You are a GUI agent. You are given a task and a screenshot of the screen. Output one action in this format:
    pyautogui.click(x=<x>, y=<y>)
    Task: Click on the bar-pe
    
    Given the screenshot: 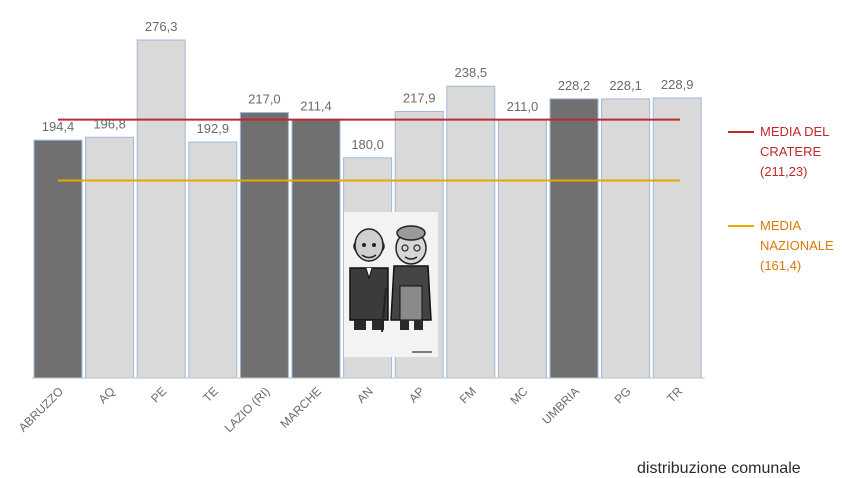 What is the action you would take?
    pyautogui.click(x=161, y=209)
    